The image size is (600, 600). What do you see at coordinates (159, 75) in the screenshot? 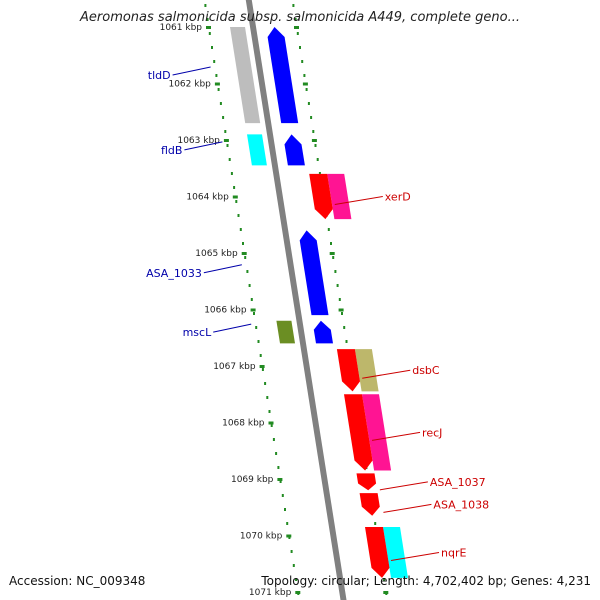
I see `gene-label: tldD` at bounding box center [159, 75].